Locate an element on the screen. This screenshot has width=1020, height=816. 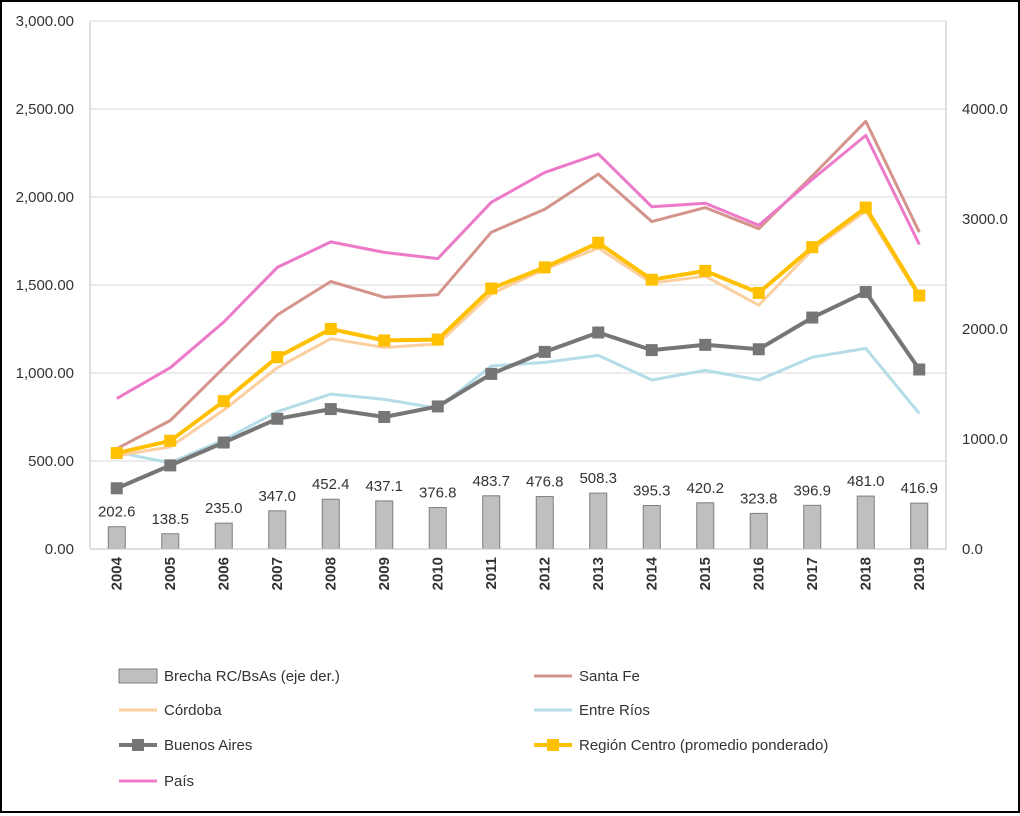
bar-data-label: 347.0 is located at coordinates (277, 496).